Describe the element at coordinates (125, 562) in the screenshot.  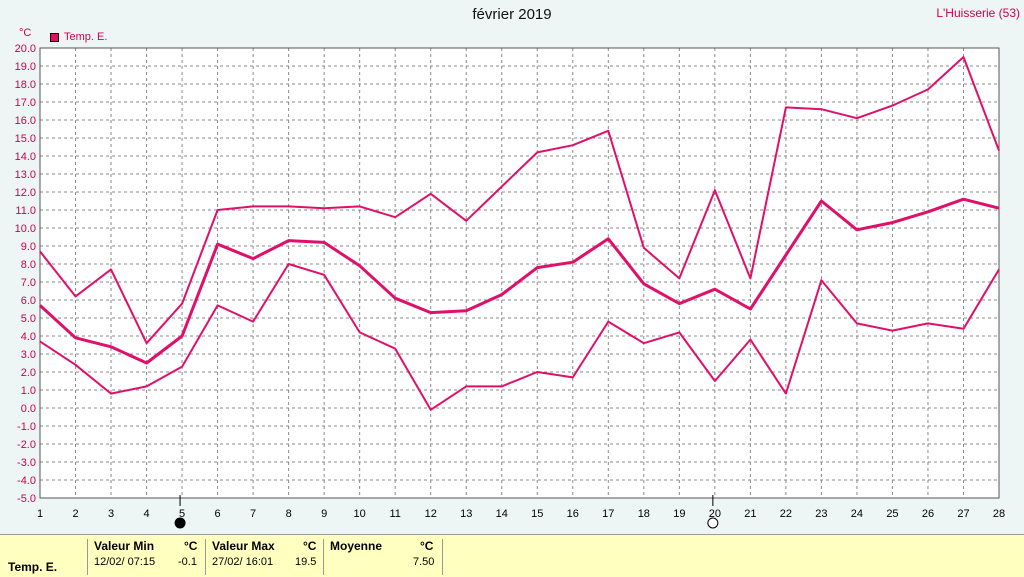
I see `min-datetime: 12/02/ 07:15` at that location.